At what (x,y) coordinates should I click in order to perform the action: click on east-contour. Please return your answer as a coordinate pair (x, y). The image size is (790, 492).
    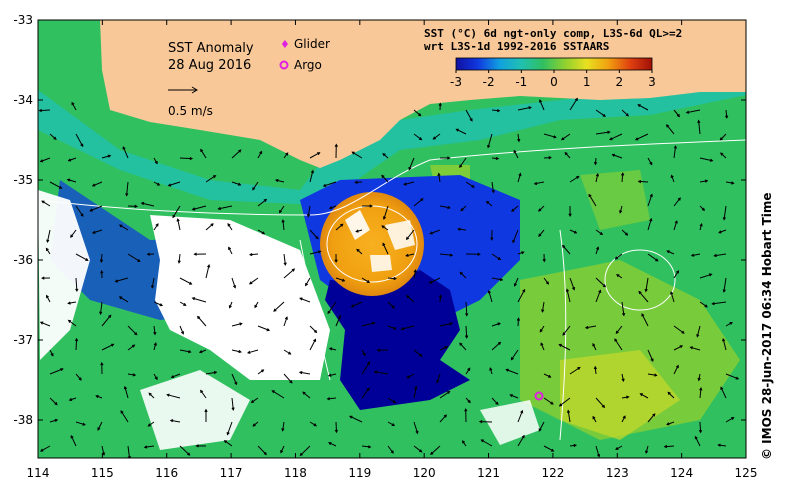
    Looking at the image, I should click on (640, 280).